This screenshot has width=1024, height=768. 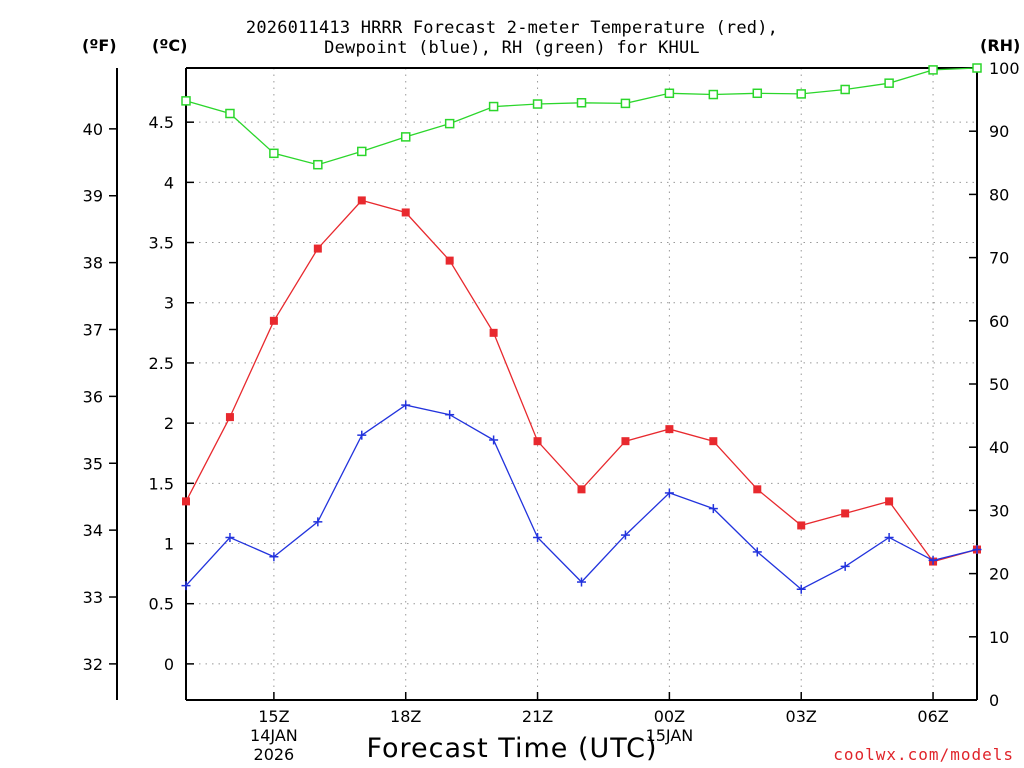 What do you see at coordinates (93, 597) in the screenshot?
I see `fahrenheit-tick-label: 33` at bounding box center [93, 597].